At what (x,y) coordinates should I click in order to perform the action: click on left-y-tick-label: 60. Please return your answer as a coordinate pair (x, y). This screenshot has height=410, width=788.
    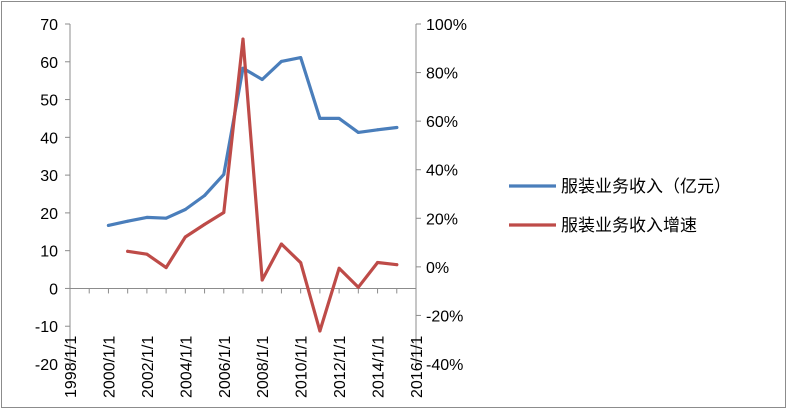
    Looking at the image, I should click on (49, 63).